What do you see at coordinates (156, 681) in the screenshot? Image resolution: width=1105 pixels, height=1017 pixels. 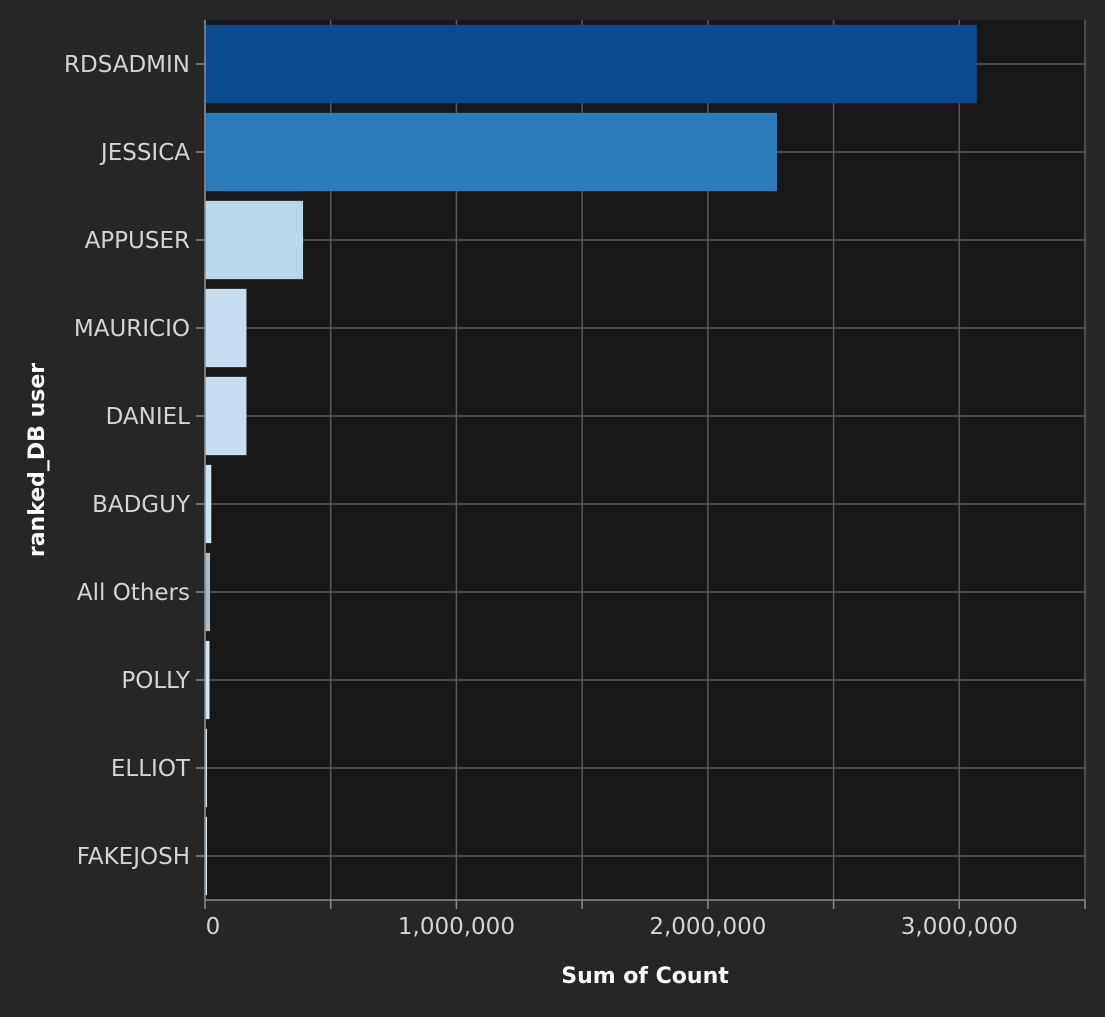 I see `y-tick-label: POLLY` at bounding box center [156, 681].